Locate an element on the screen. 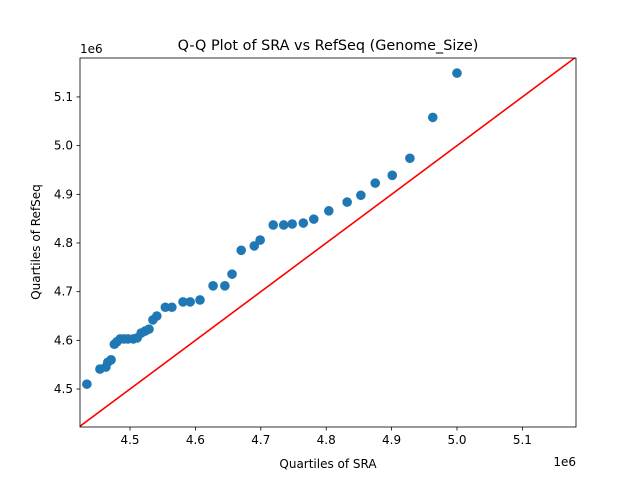 This screenshot has width=640, height=484. y-tick-label: 4.5 is located at coordinates (63, 389).